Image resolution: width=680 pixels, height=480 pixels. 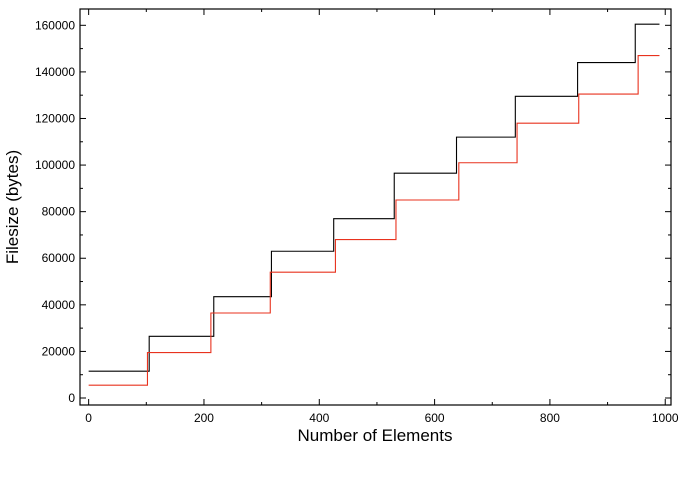 What do you see at coordinates (204, 418) in the screenshot?
I see `x-tick-label: 200` at bounding box center [204, 418].